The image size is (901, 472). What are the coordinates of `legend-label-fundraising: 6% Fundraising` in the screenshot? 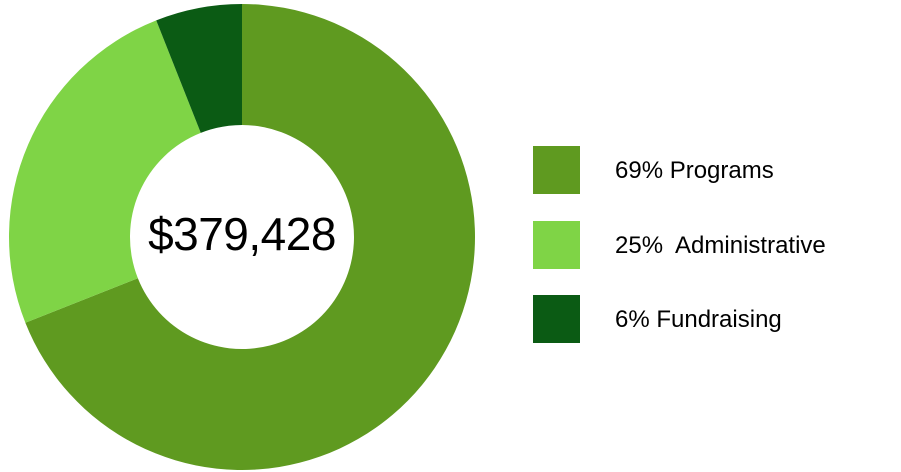 It's located at (698, 319).